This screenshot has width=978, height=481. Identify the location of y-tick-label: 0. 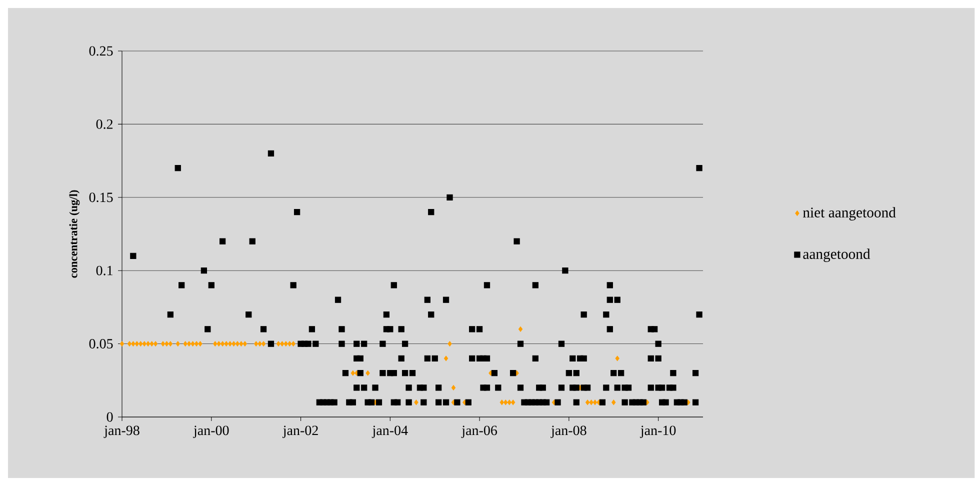
(109, 417).